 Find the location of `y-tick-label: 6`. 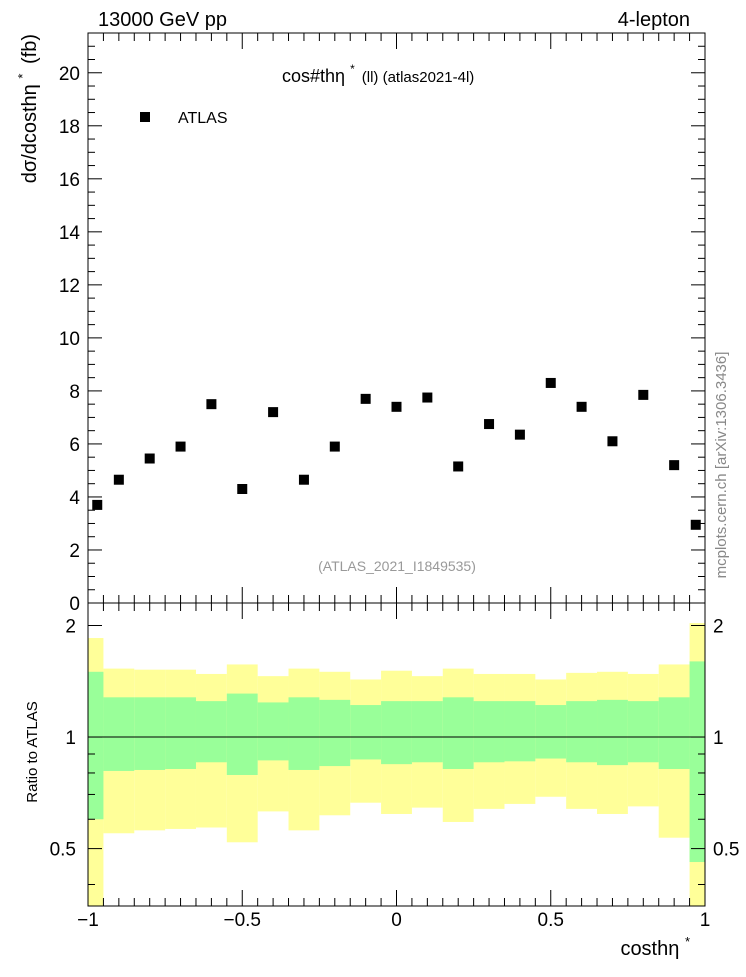

y-tick-label: 6 is located at coordinates (74, 445).